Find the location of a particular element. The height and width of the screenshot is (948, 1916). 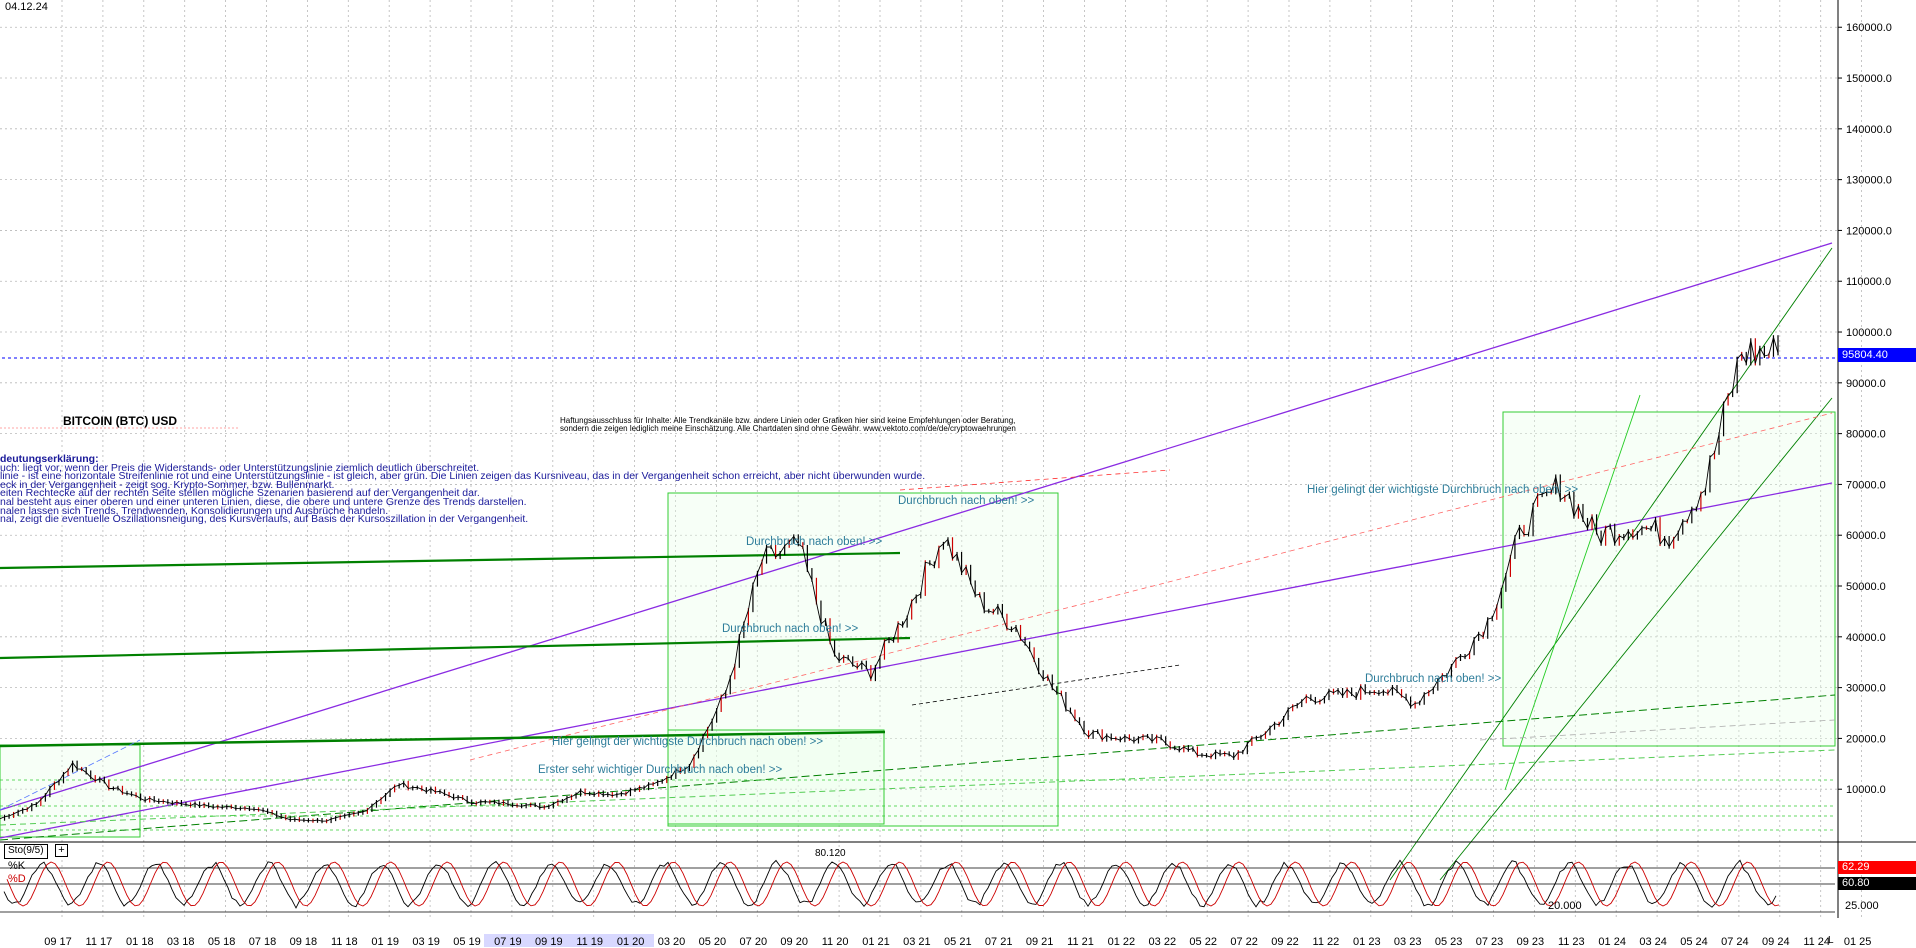

time-axis-highlight is located at coordinates (569, 940).